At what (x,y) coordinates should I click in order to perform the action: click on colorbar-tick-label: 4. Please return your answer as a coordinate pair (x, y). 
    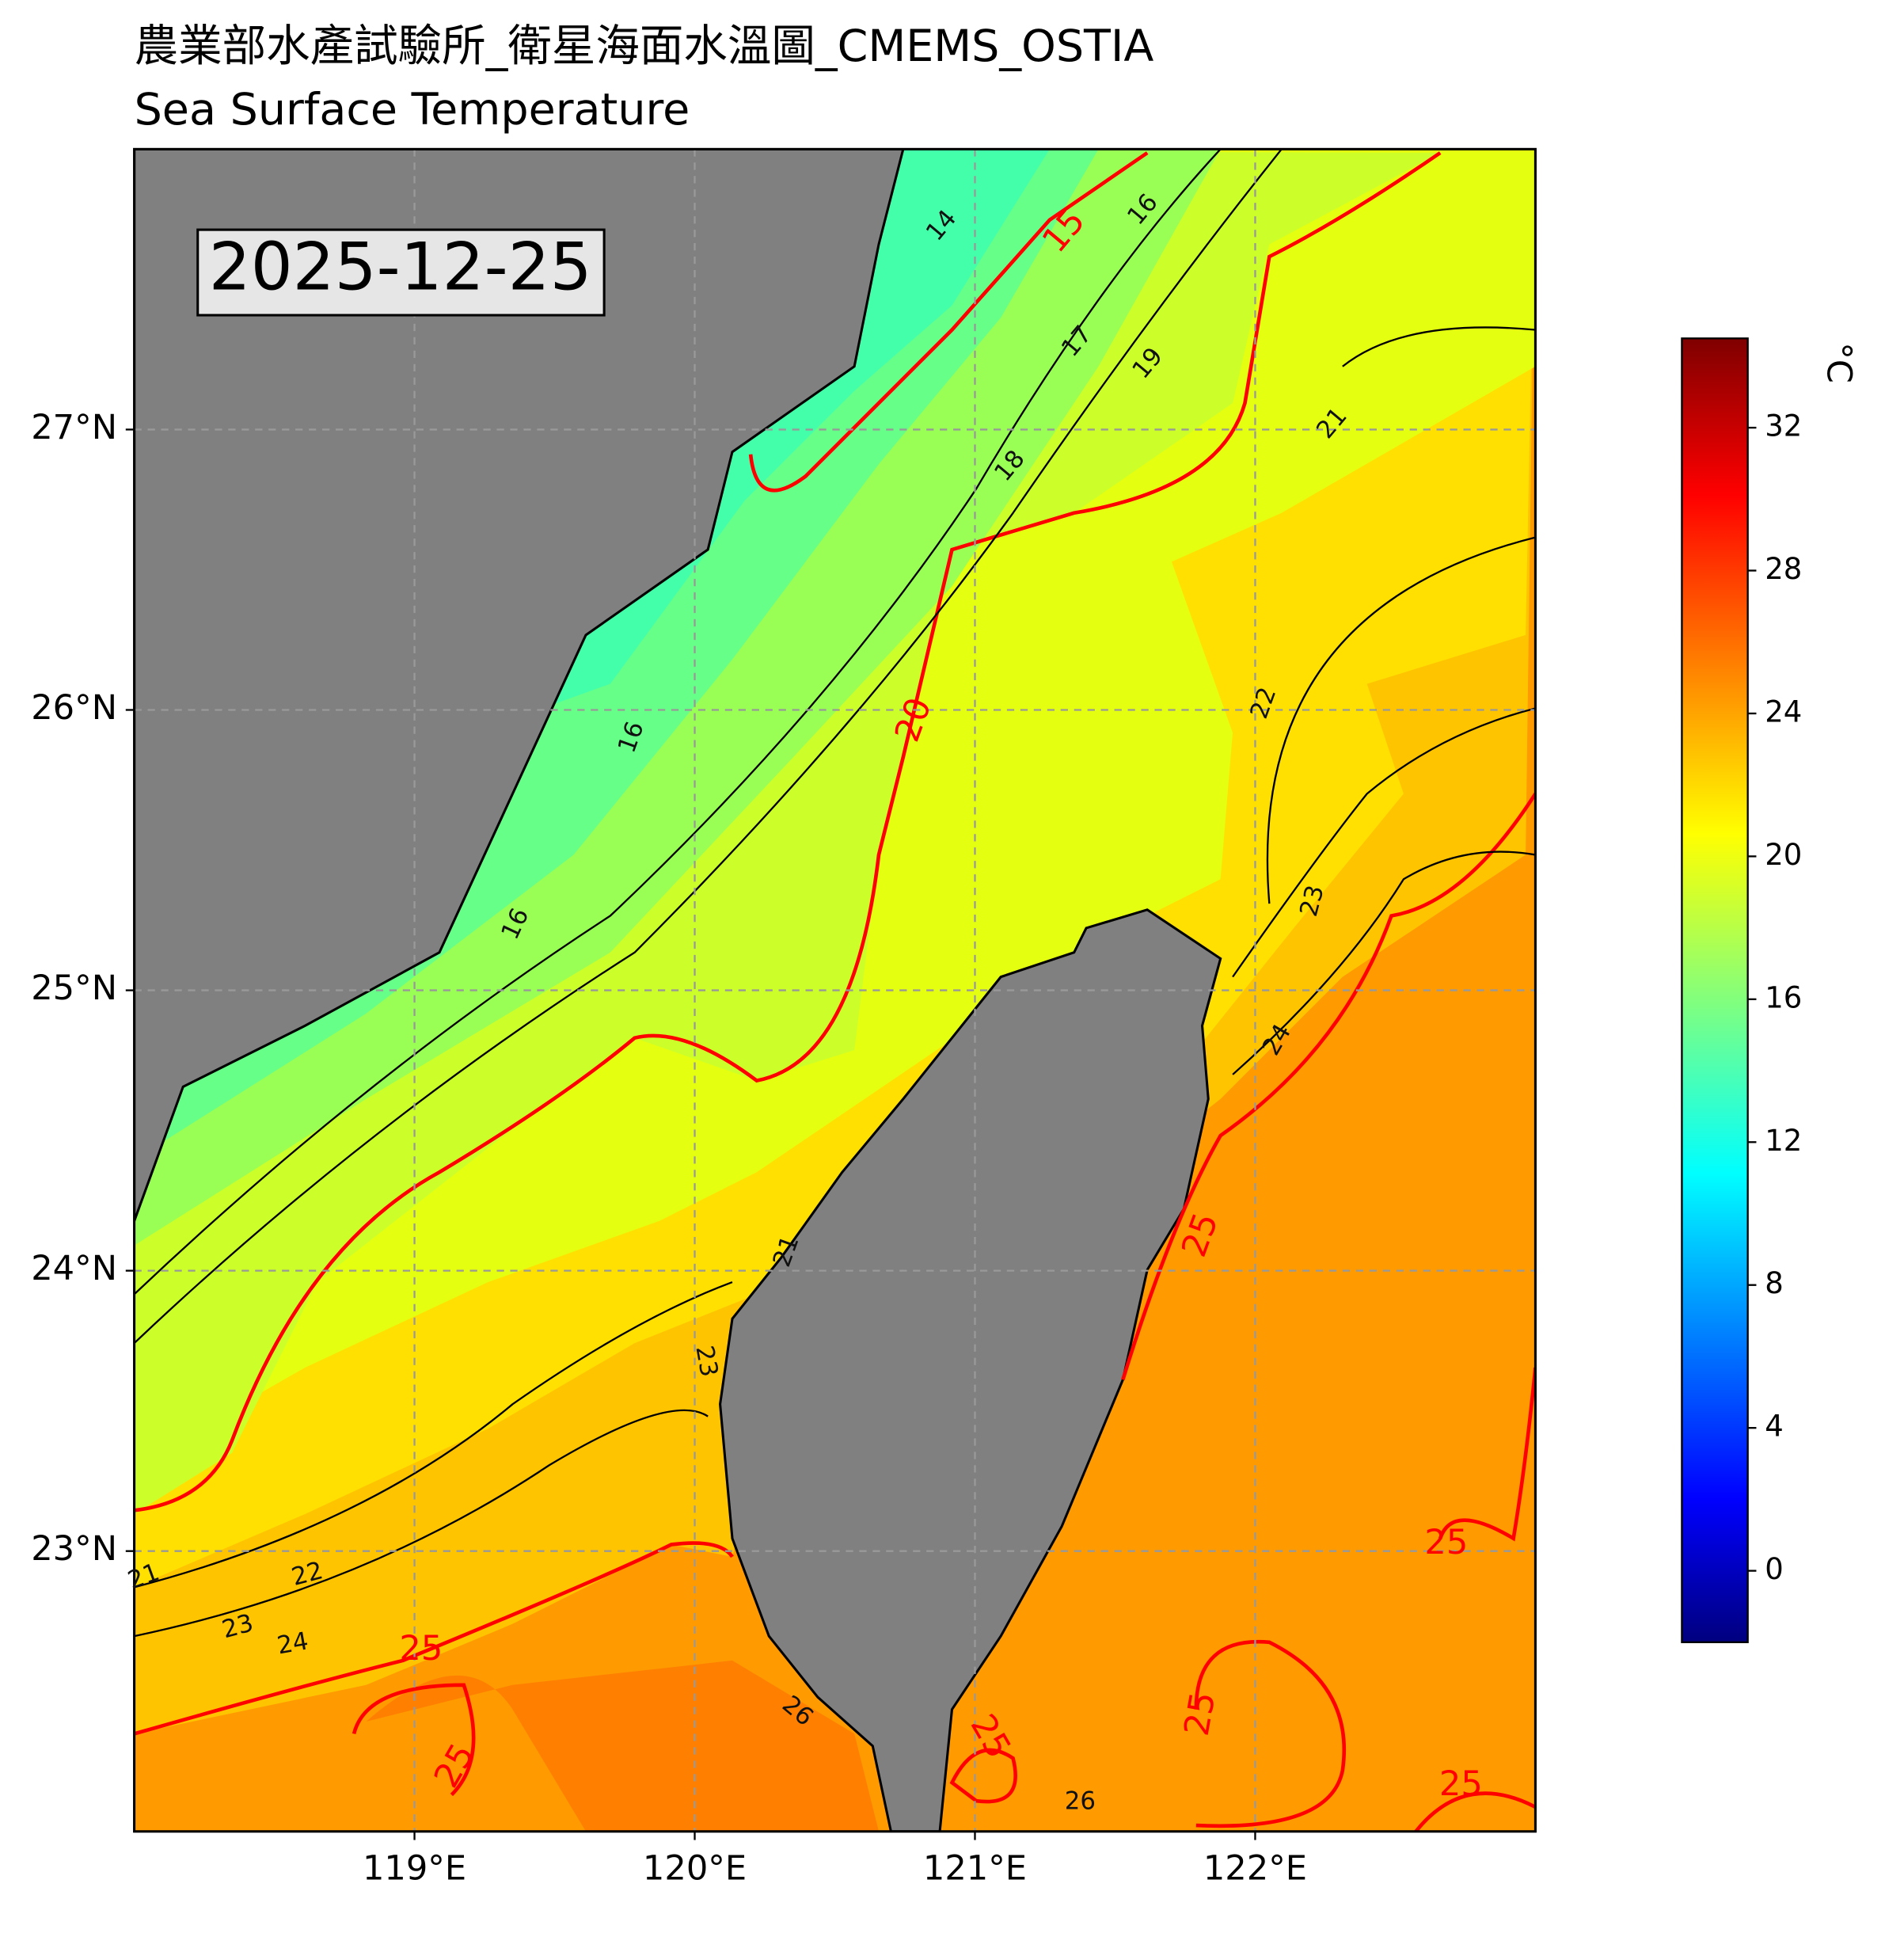
    Looking at the image, I should click on (1774, 1427).